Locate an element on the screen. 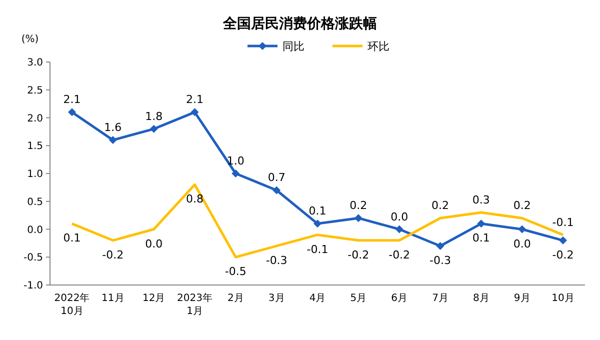 The height and width of the screenshot is (340, 600). y-tick-label: 1.5 is located at coordinates (35, 146).